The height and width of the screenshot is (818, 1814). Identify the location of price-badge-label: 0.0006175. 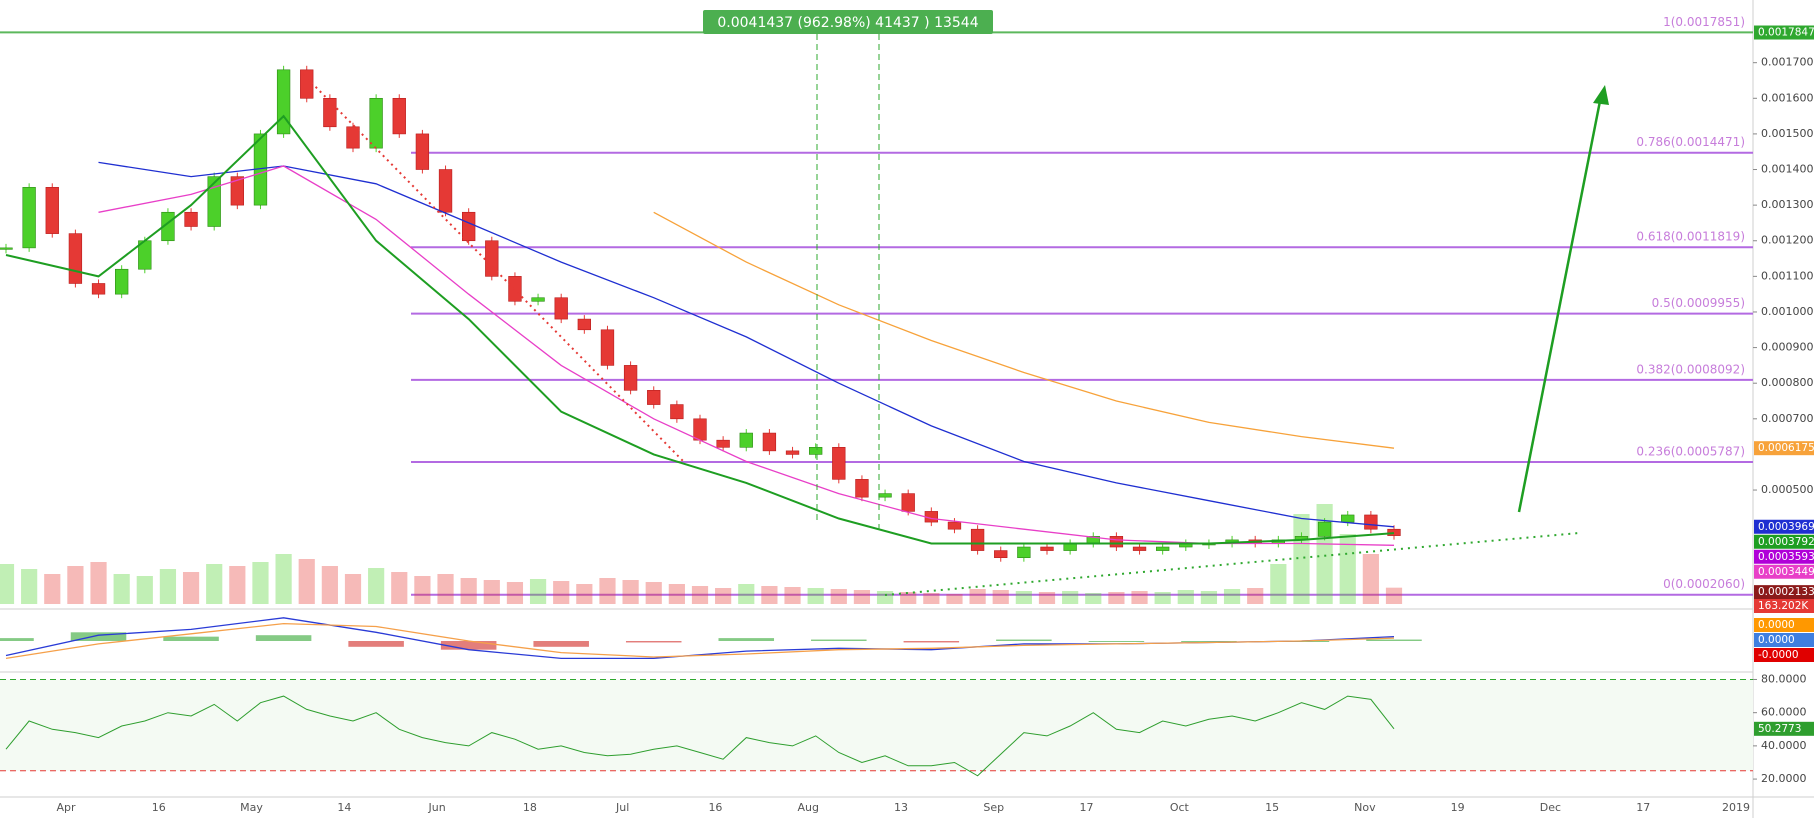
(1786, 448).